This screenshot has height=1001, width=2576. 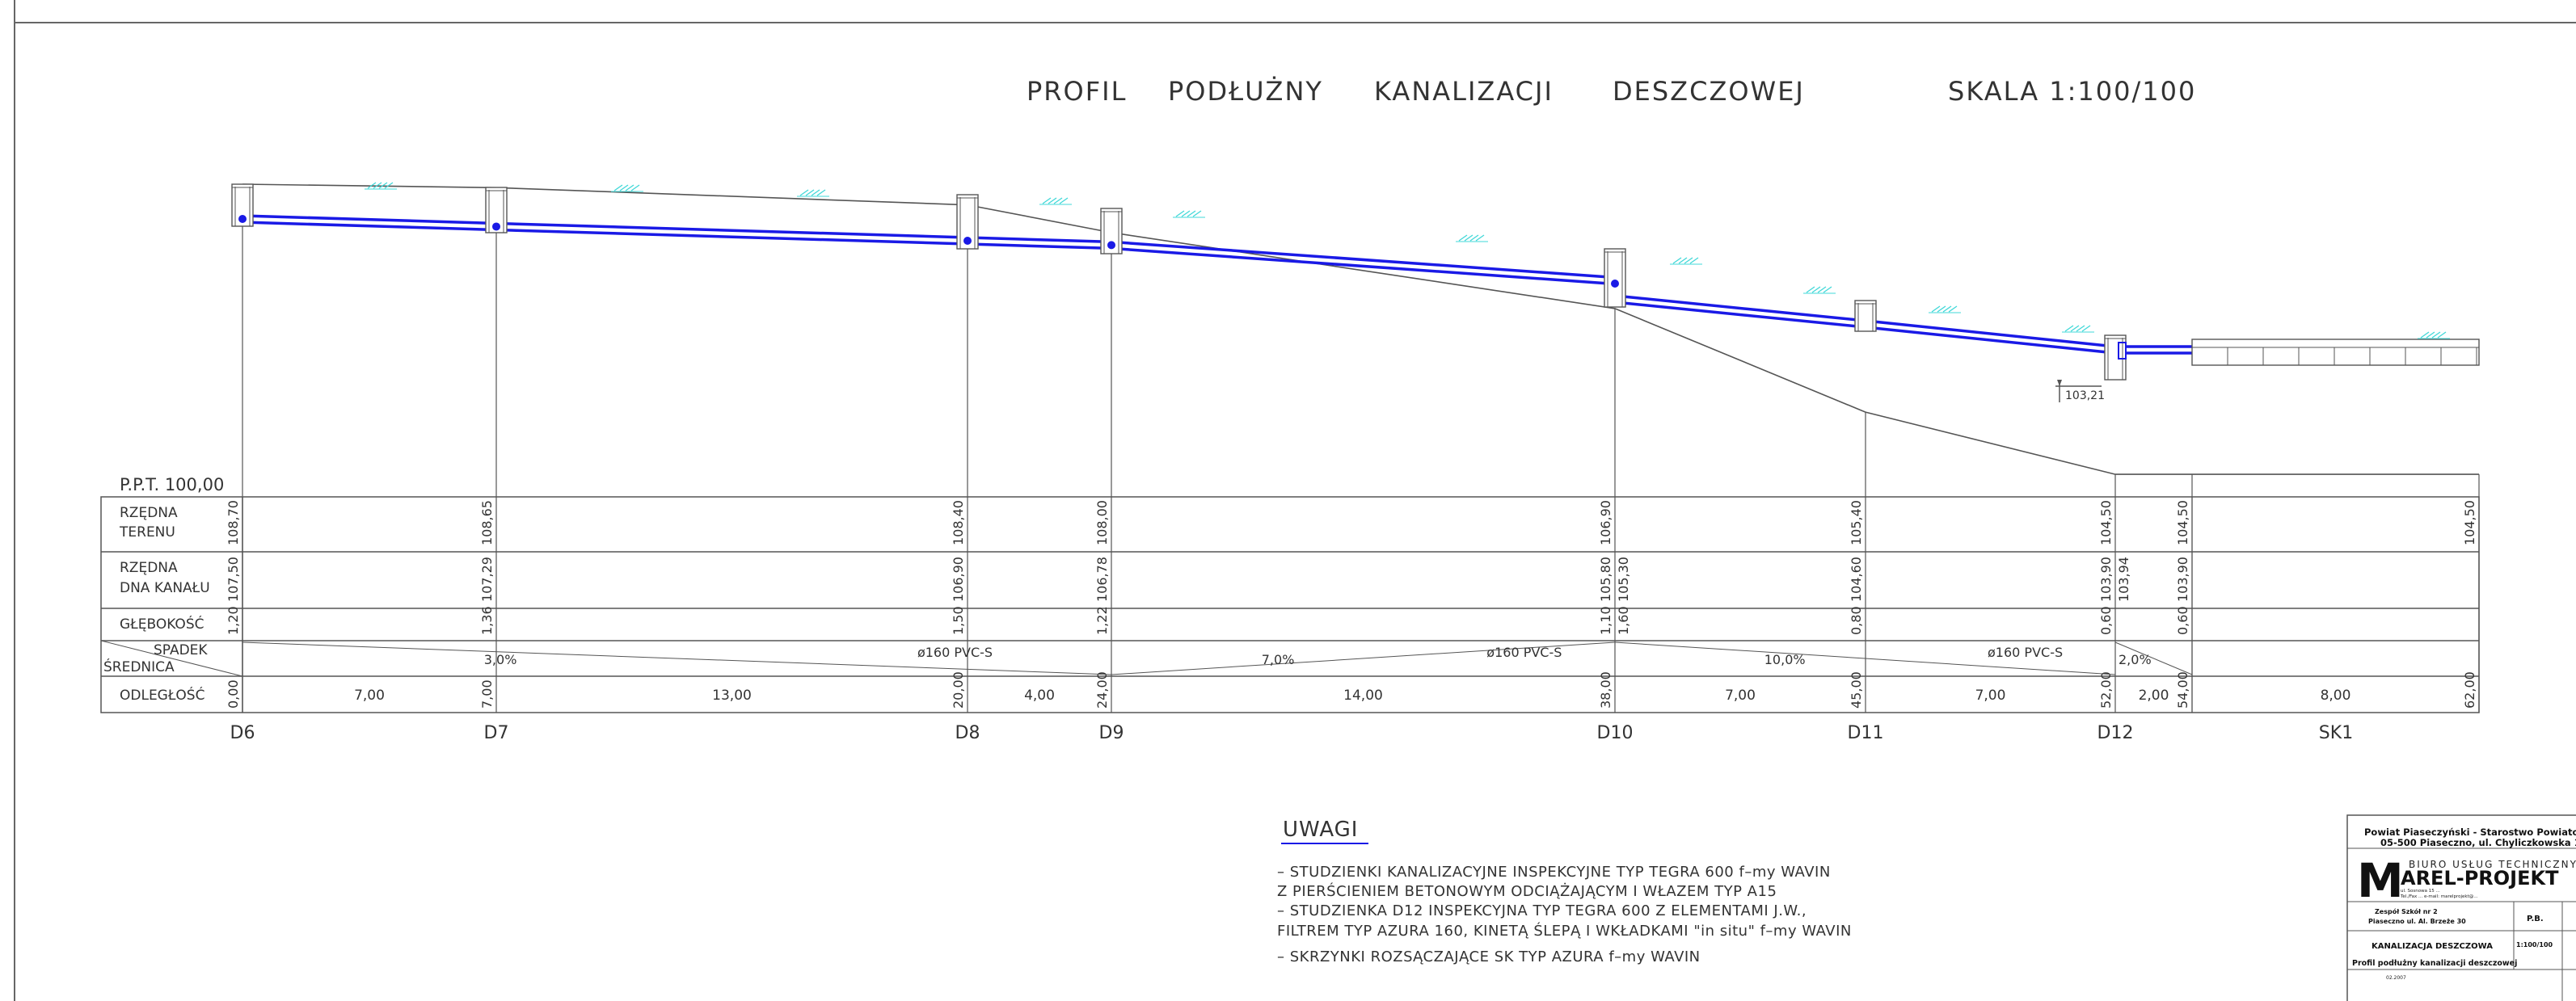 What do you see at coordinates (1866, 733) in the screenshot?
I see `station-name-d11: D11` at bounding box center [1866, 733].